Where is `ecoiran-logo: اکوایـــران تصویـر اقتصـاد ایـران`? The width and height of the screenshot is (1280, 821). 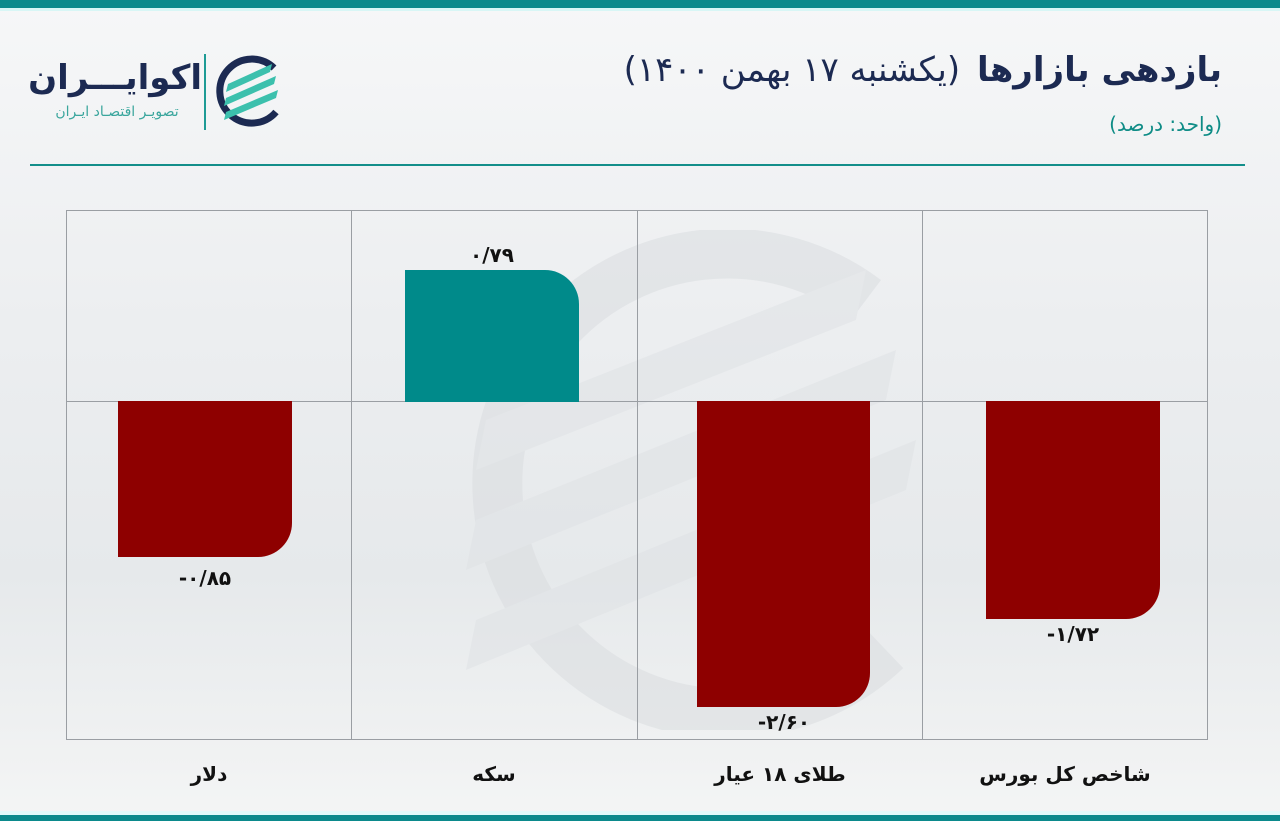 ecoiran-logo: اکوایـــران تصویـر اقتصـاد ایـران is located at coordinates (163, 93).